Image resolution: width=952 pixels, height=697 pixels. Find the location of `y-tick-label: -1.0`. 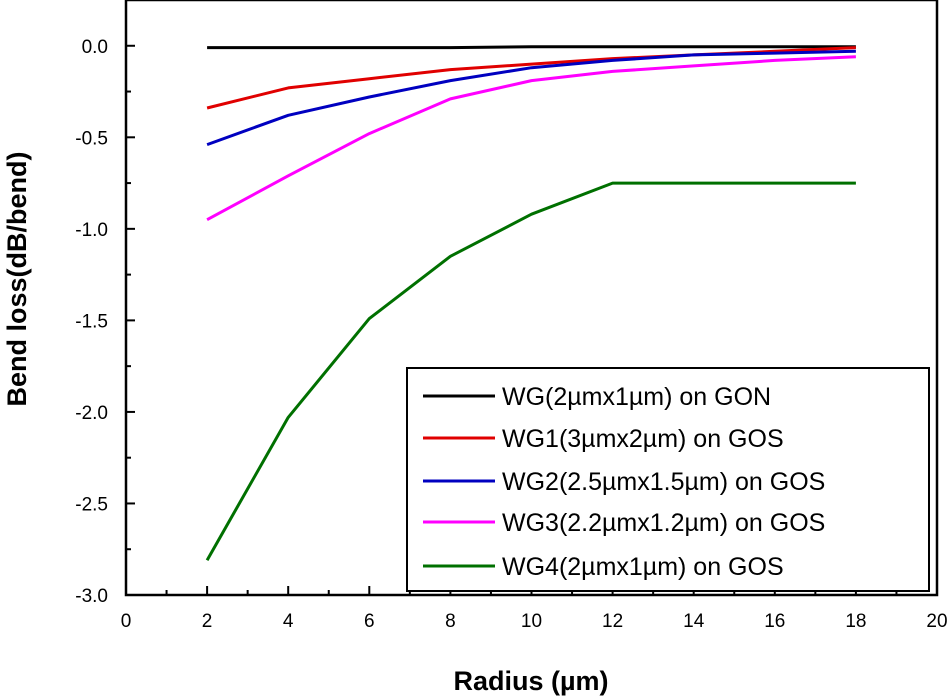

y-tick-label: -1.0 is located at coordinates (91, 230).